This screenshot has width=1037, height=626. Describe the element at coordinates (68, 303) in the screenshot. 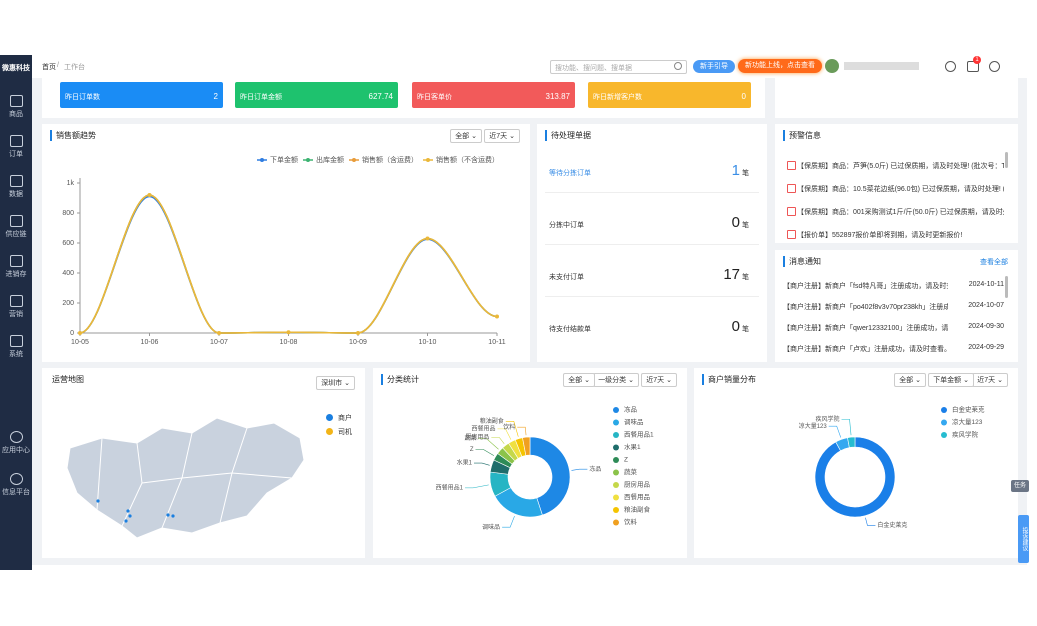

I see `y-tick-label: 200` at that location.